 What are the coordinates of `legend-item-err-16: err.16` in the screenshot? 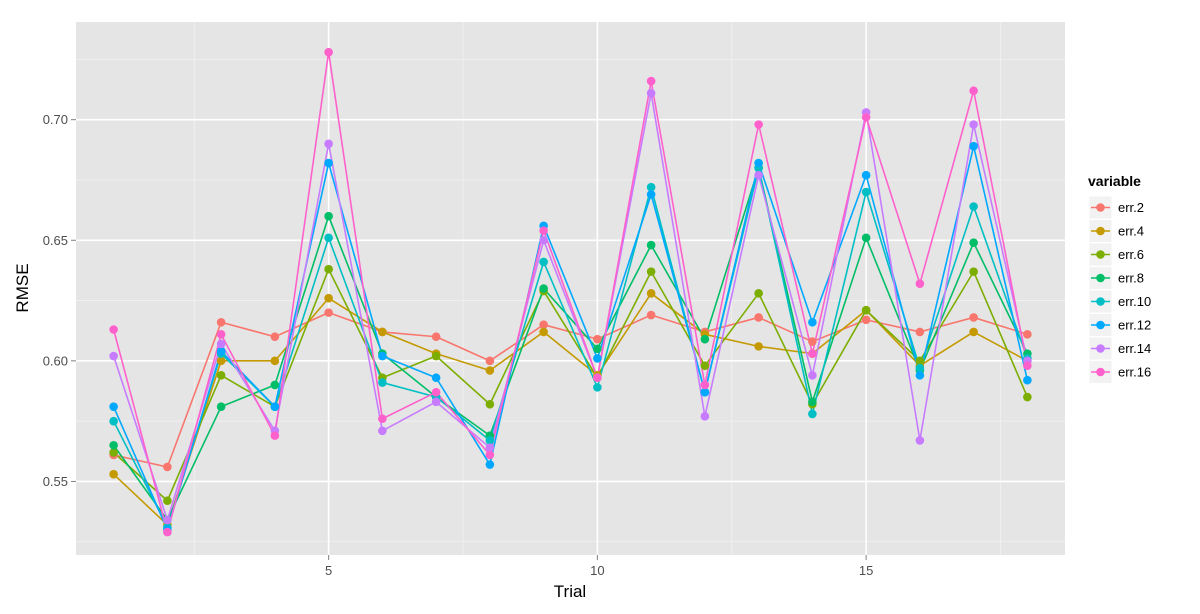 It's located at (1119, 372).